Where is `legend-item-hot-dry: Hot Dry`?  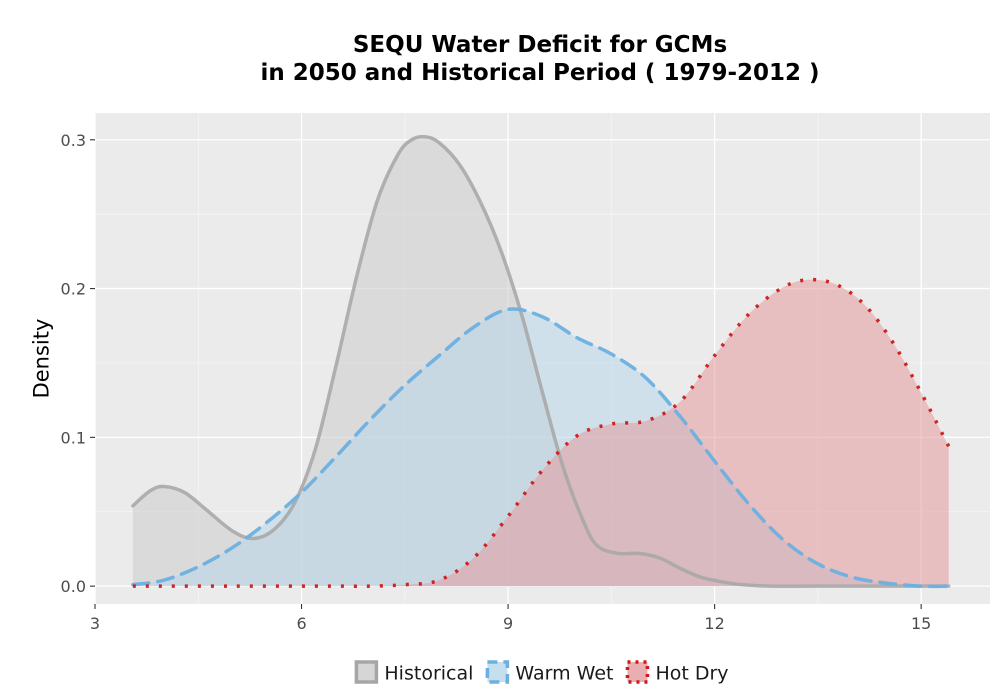
legend-item-hot-dry: Hot Dry is located at coordinates (677, 672).